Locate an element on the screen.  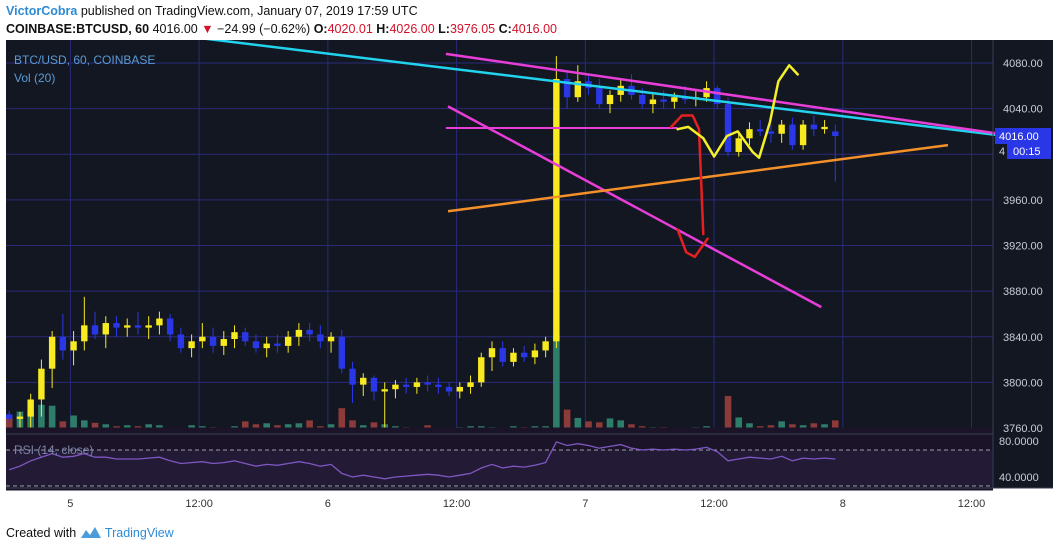
footer: Created with TradingView is located at coordinates (90, 533).